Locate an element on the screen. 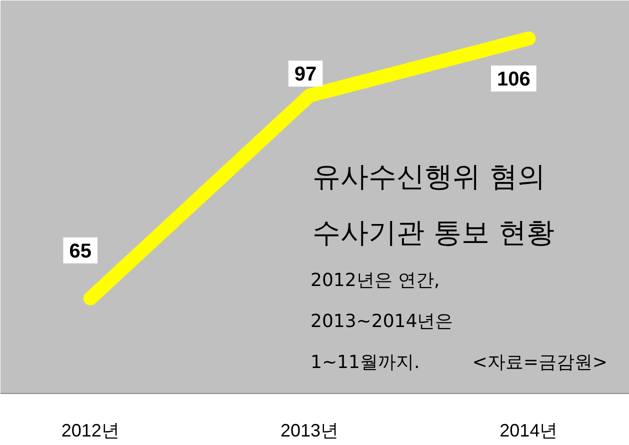 Image resolution: width=629 pixels, height=445 pixels. x-tick-label: 2013년 is located at coordinates (309, 430).